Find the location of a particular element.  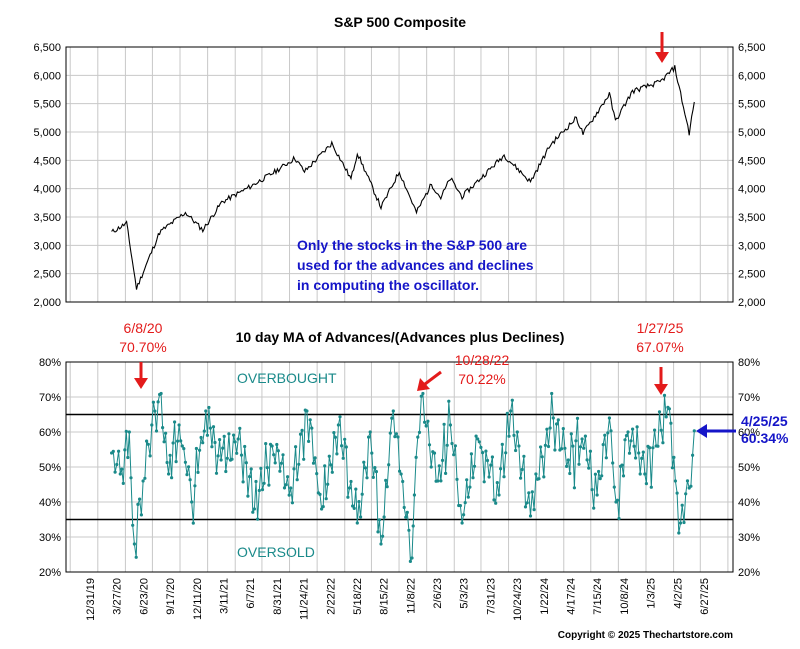

y-tick-label-right: 2,500 is located at coordinates (752, 275).